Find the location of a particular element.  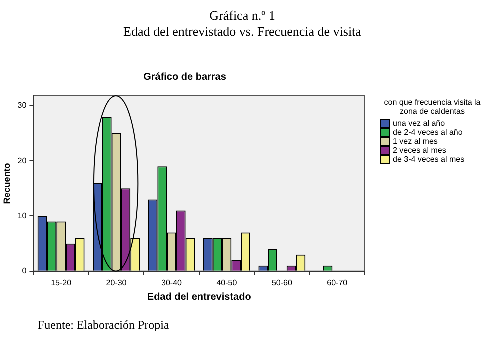

legend-label: de 2-4 veces al año is located at coordinates (428, 132).